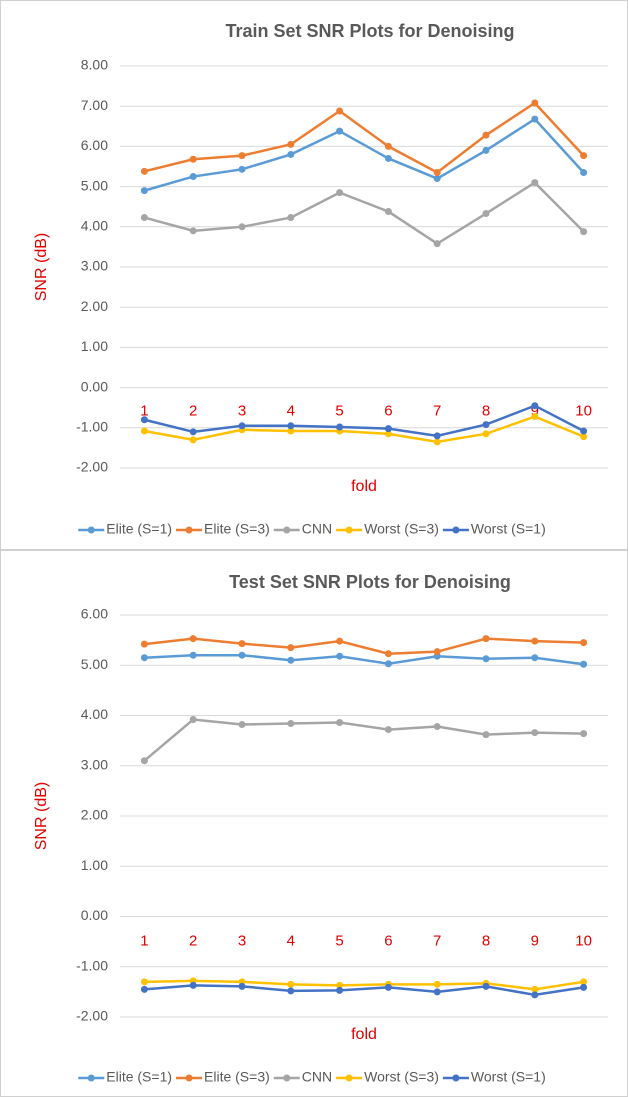 This screenshot has width=628, height=1097. What do you see at coordinates (339, 411) in the screenshot?
I see `x-tick-label: 5` at bounding box center [339, 411].